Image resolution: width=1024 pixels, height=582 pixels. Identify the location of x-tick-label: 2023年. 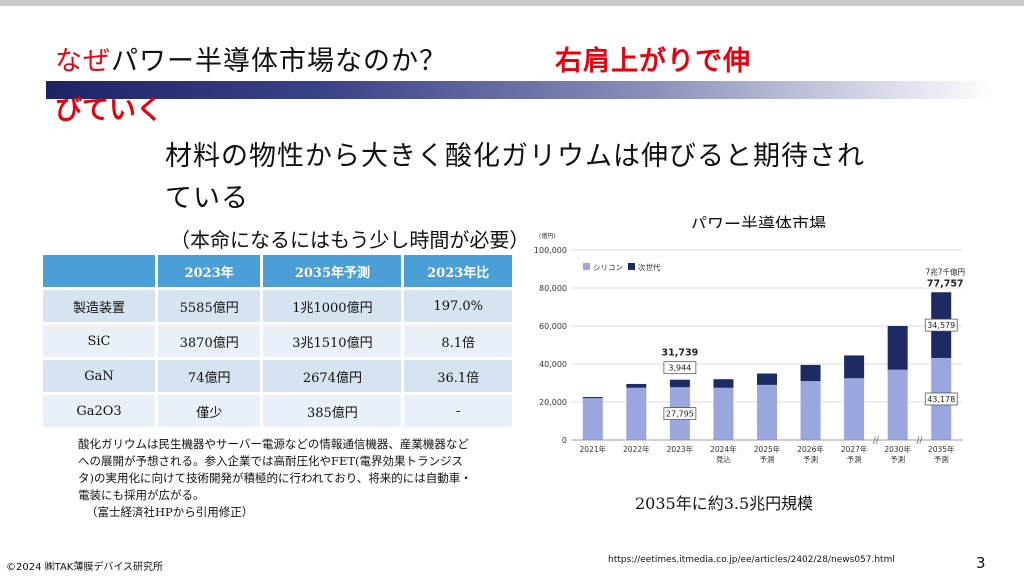
(680, 449).